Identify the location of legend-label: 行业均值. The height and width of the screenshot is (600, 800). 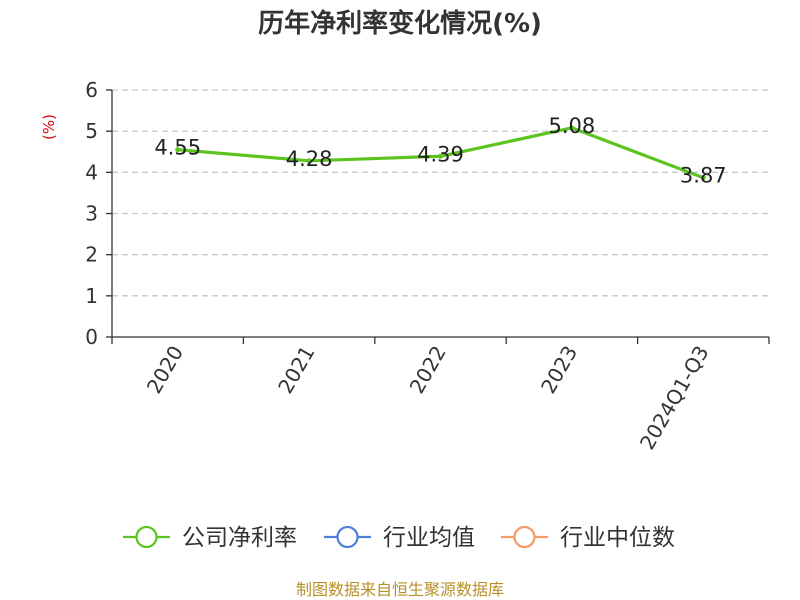
(429, 538).